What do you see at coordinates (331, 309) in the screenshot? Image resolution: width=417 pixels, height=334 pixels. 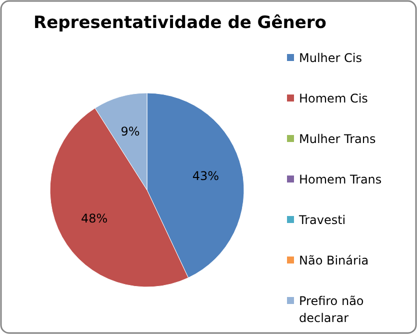 I see `legend-label: Prefiro não declarar` at bounding box center [331, 309].